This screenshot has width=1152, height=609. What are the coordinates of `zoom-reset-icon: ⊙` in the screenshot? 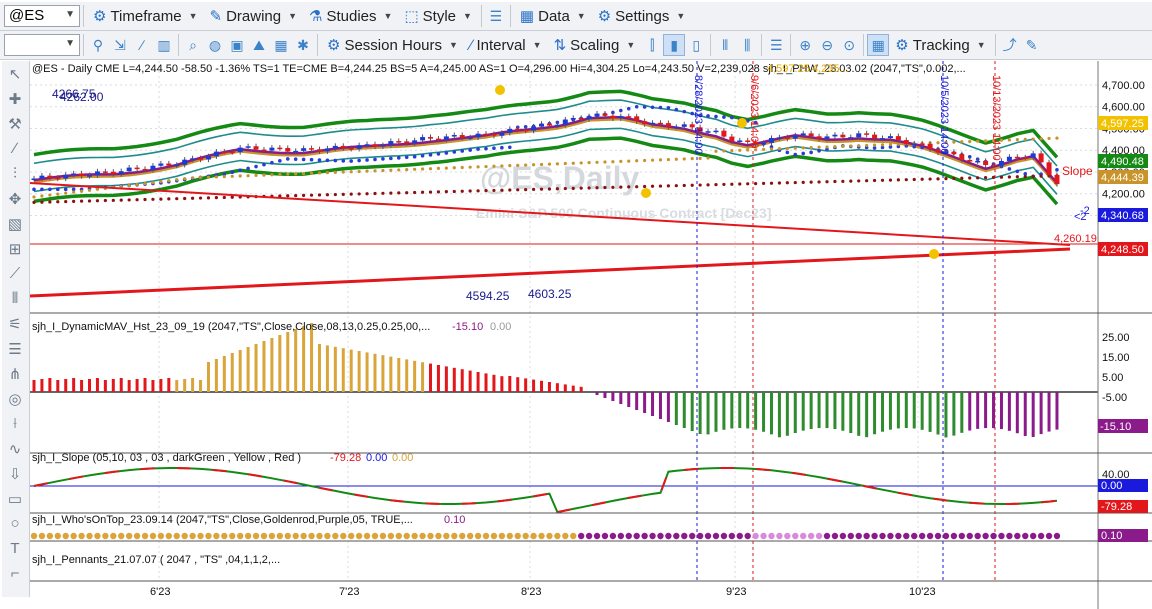 It's located at (849, 44).